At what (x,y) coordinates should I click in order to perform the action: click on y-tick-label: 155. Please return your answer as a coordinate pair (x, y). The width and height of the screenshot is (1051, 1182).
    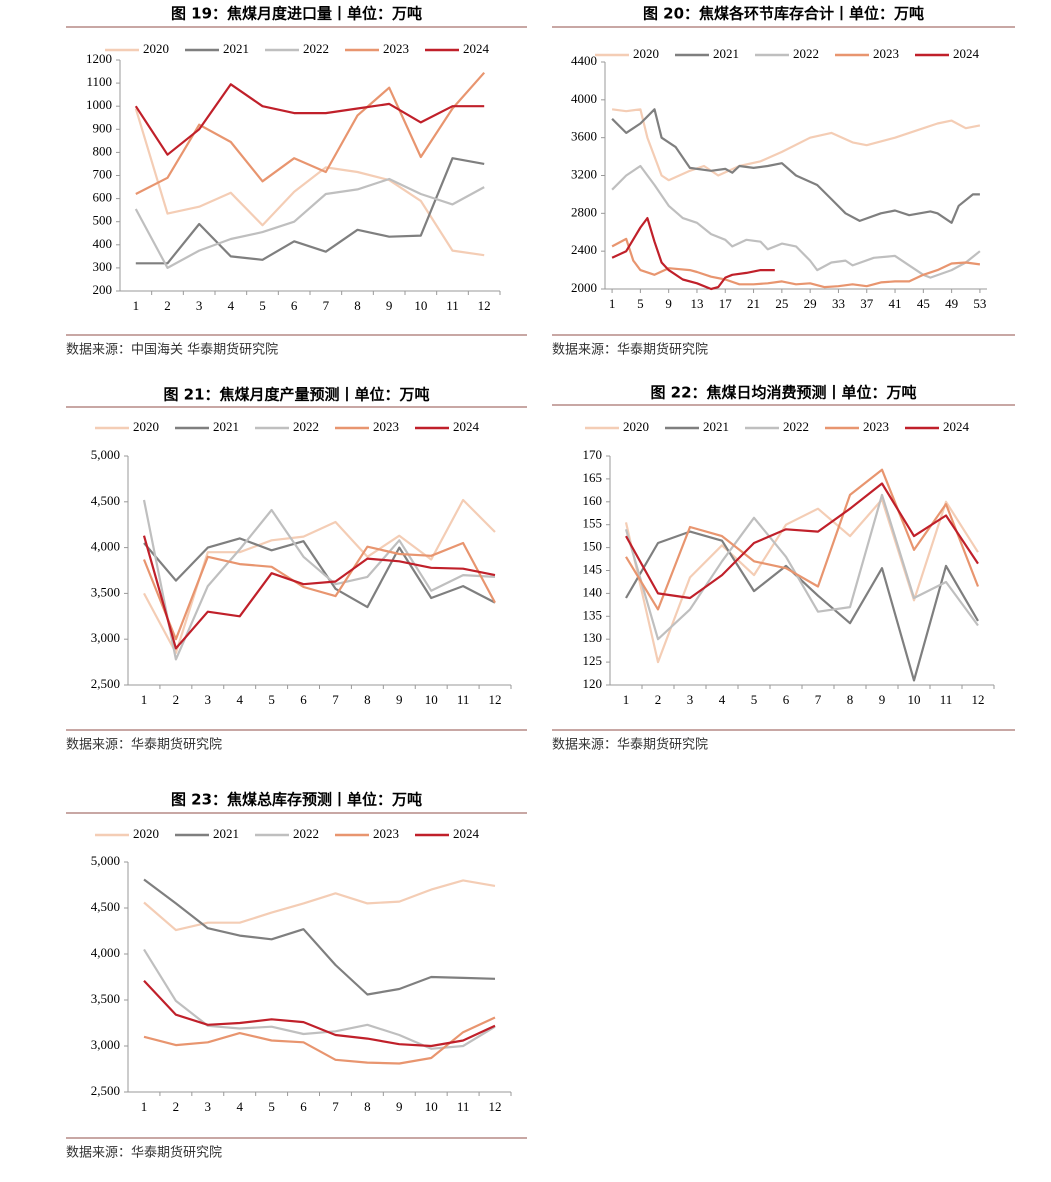
    Looking at the image, I should click on (593, 523).